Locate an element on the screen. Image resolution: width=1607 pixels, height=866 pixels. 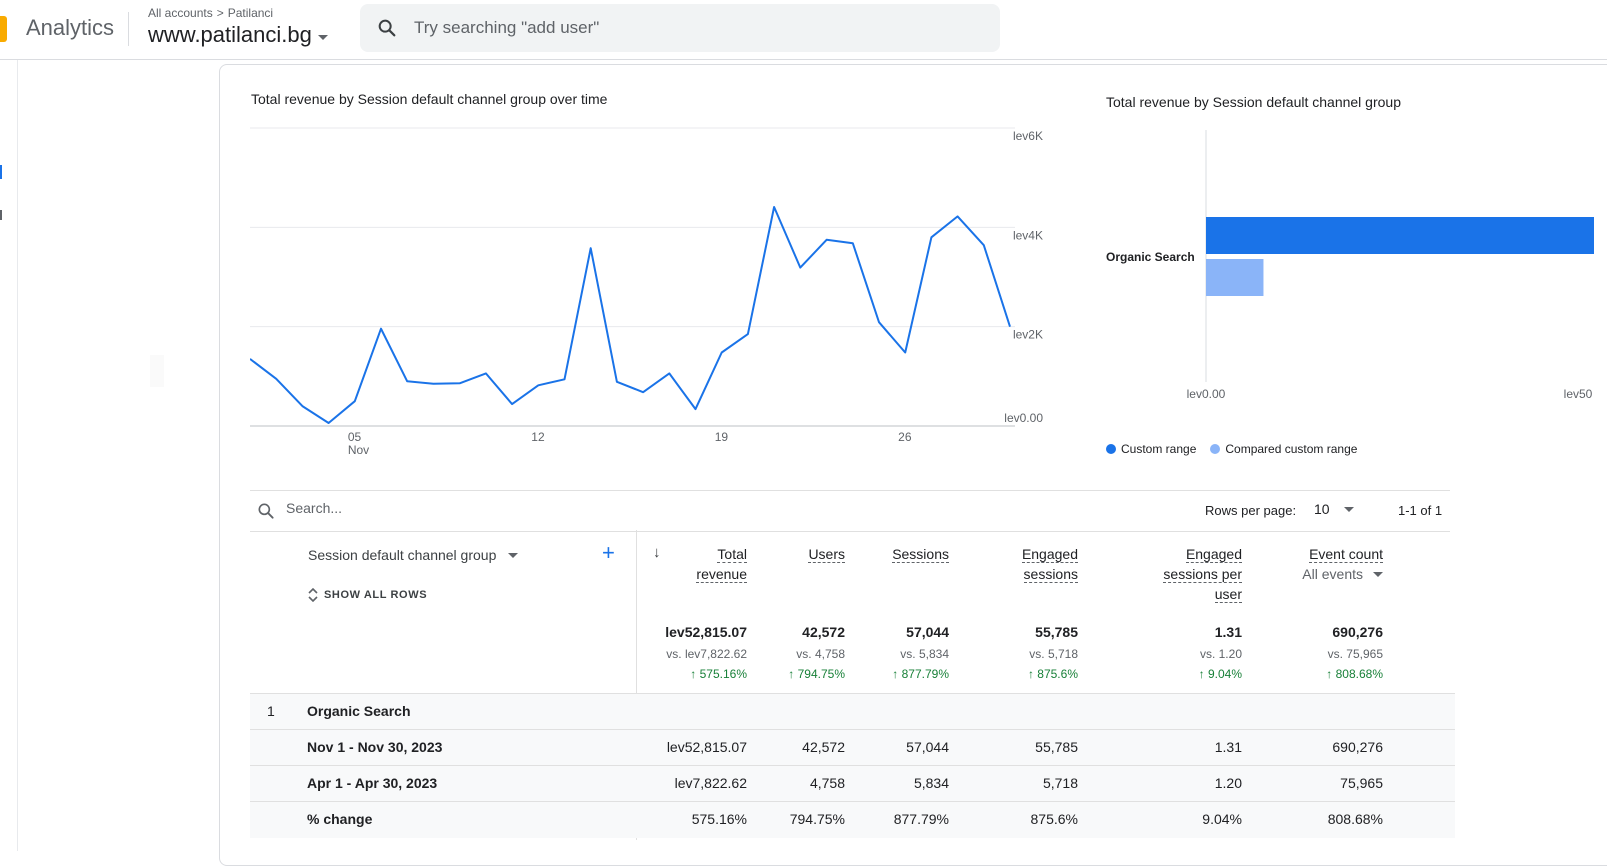
global-search-input is located at coordinates (694, 28).